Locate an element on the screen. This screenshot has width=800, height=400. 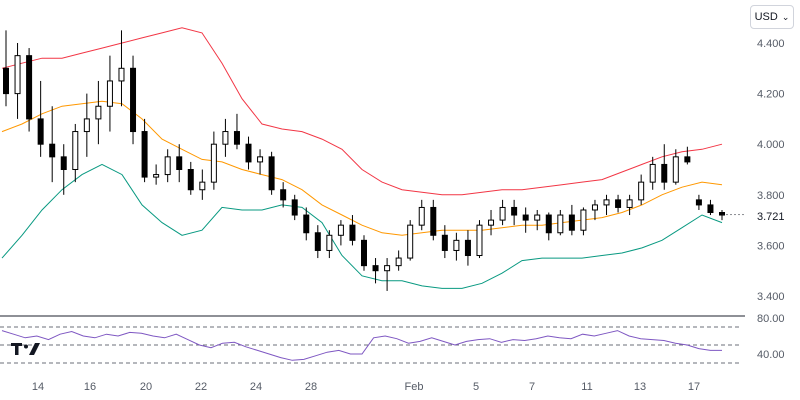
time-tick-label: 14 is located at coordinates (38, 387).